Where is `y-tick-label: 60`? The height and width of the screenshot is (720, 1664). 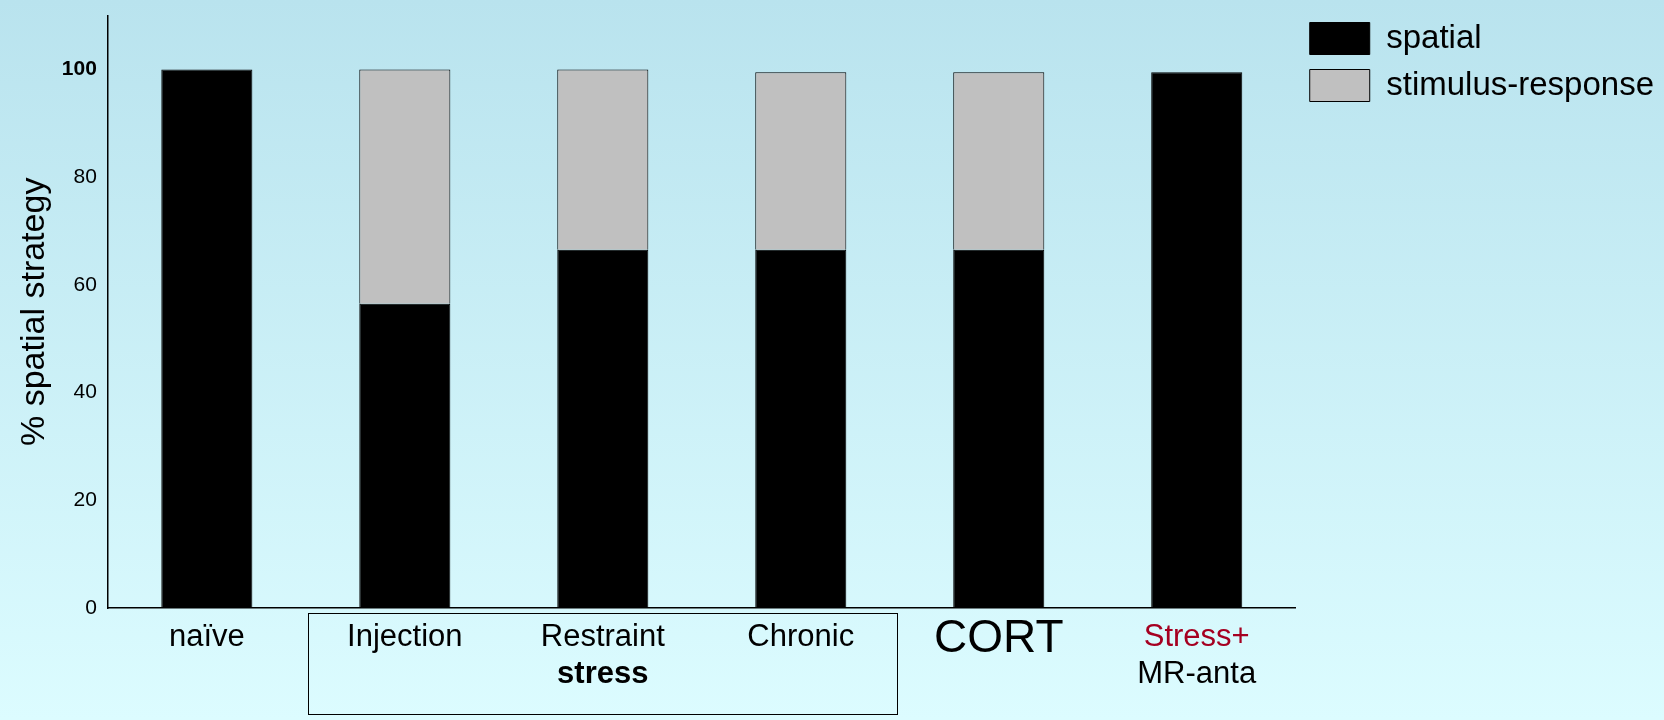
y-tick-label: 60 is located at coordinates (85, 283).